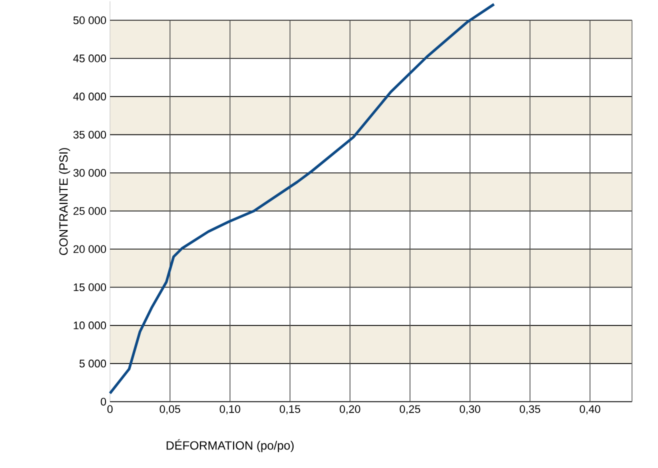  I want to click on y-tick-label: 0, so click(103, 402).